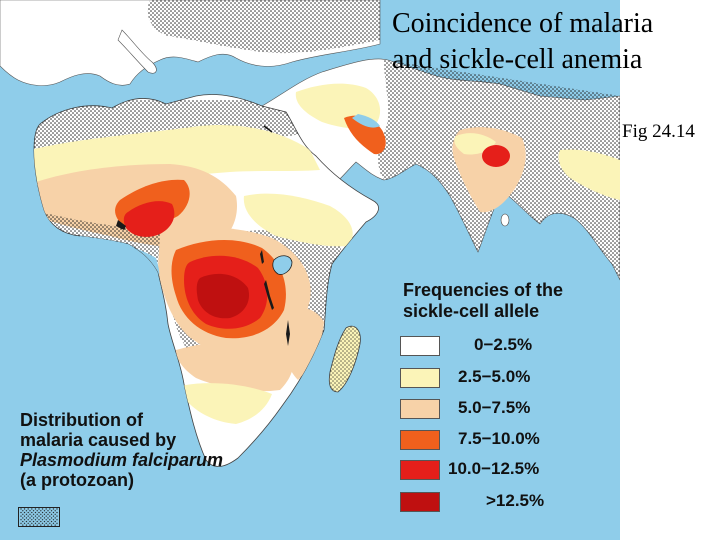 The image size is (720, 540). I want to click on east-africa-yellow, so click(298, 220).